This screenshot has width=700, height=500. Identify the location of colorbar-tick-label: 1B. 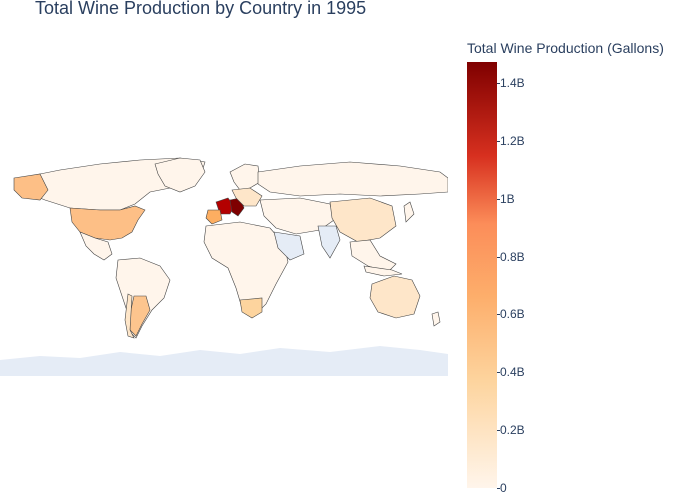
(506, 198).